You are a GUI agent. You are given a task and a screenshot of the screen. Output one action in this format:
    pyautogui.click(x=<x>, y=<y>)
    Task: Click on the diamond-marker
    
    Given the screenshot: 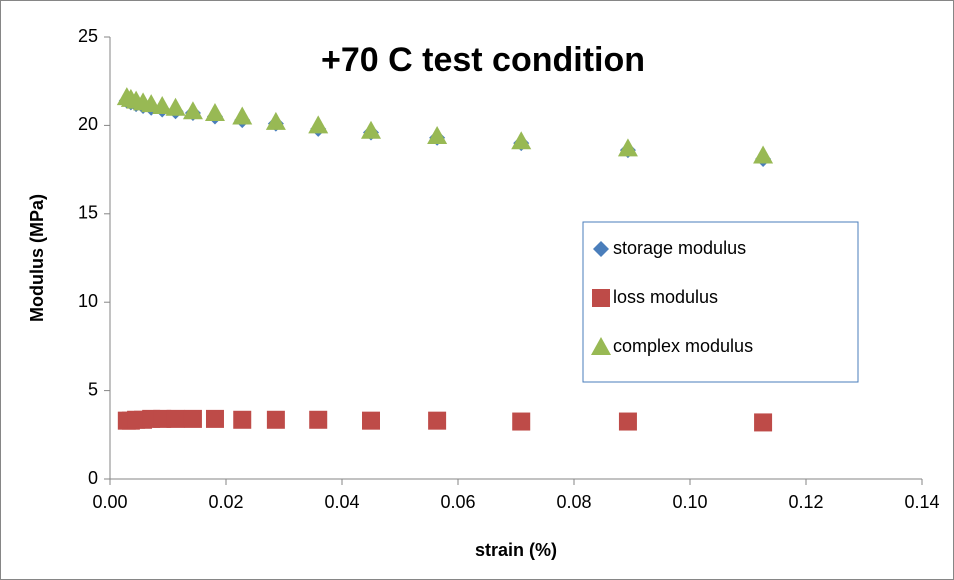 What is the action you would take?
    pyautogui.click(x=601, y=249)
    